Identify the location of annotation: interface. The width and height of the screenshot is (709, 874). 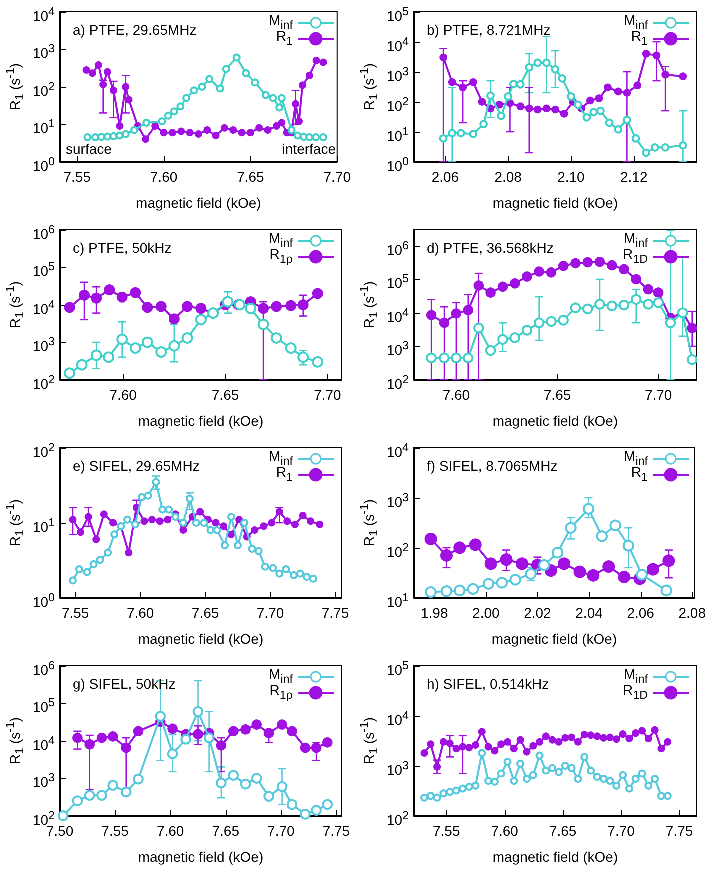
(309, 149).